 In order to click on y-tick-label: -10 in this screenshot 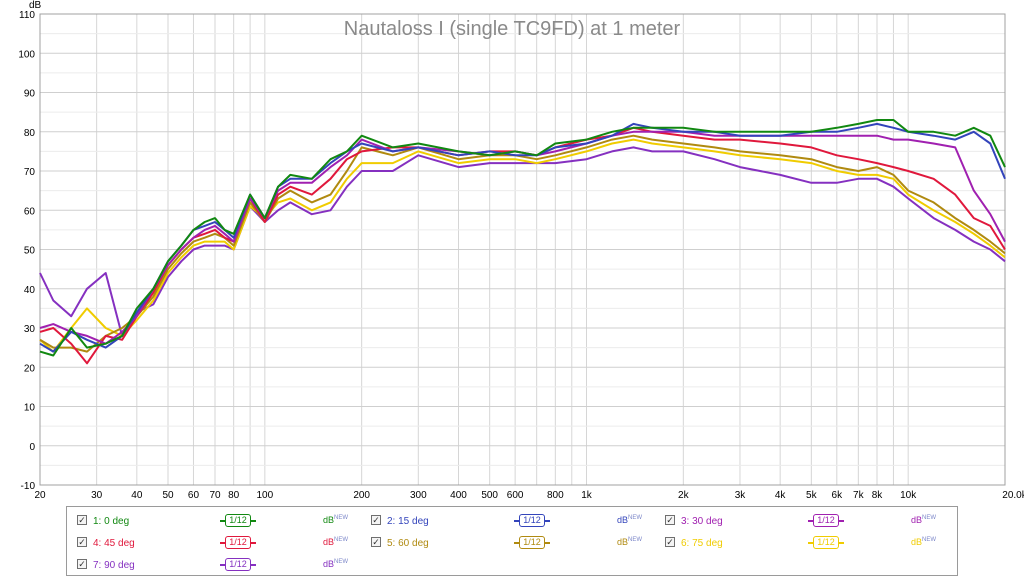, I will do `click(28, 486)`.